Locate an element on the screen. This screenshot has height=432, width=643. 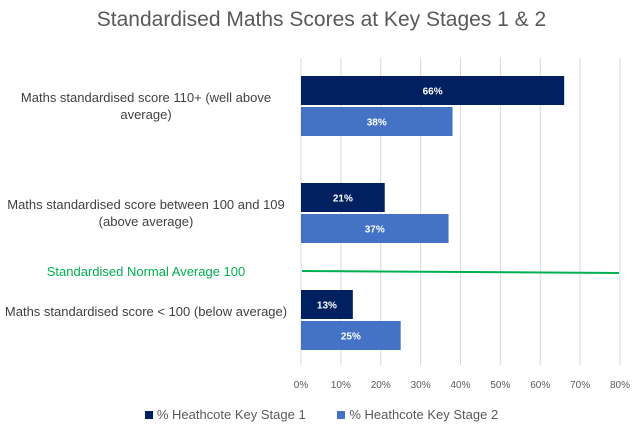
data-label: 37% is located at coordinates (375, 230).